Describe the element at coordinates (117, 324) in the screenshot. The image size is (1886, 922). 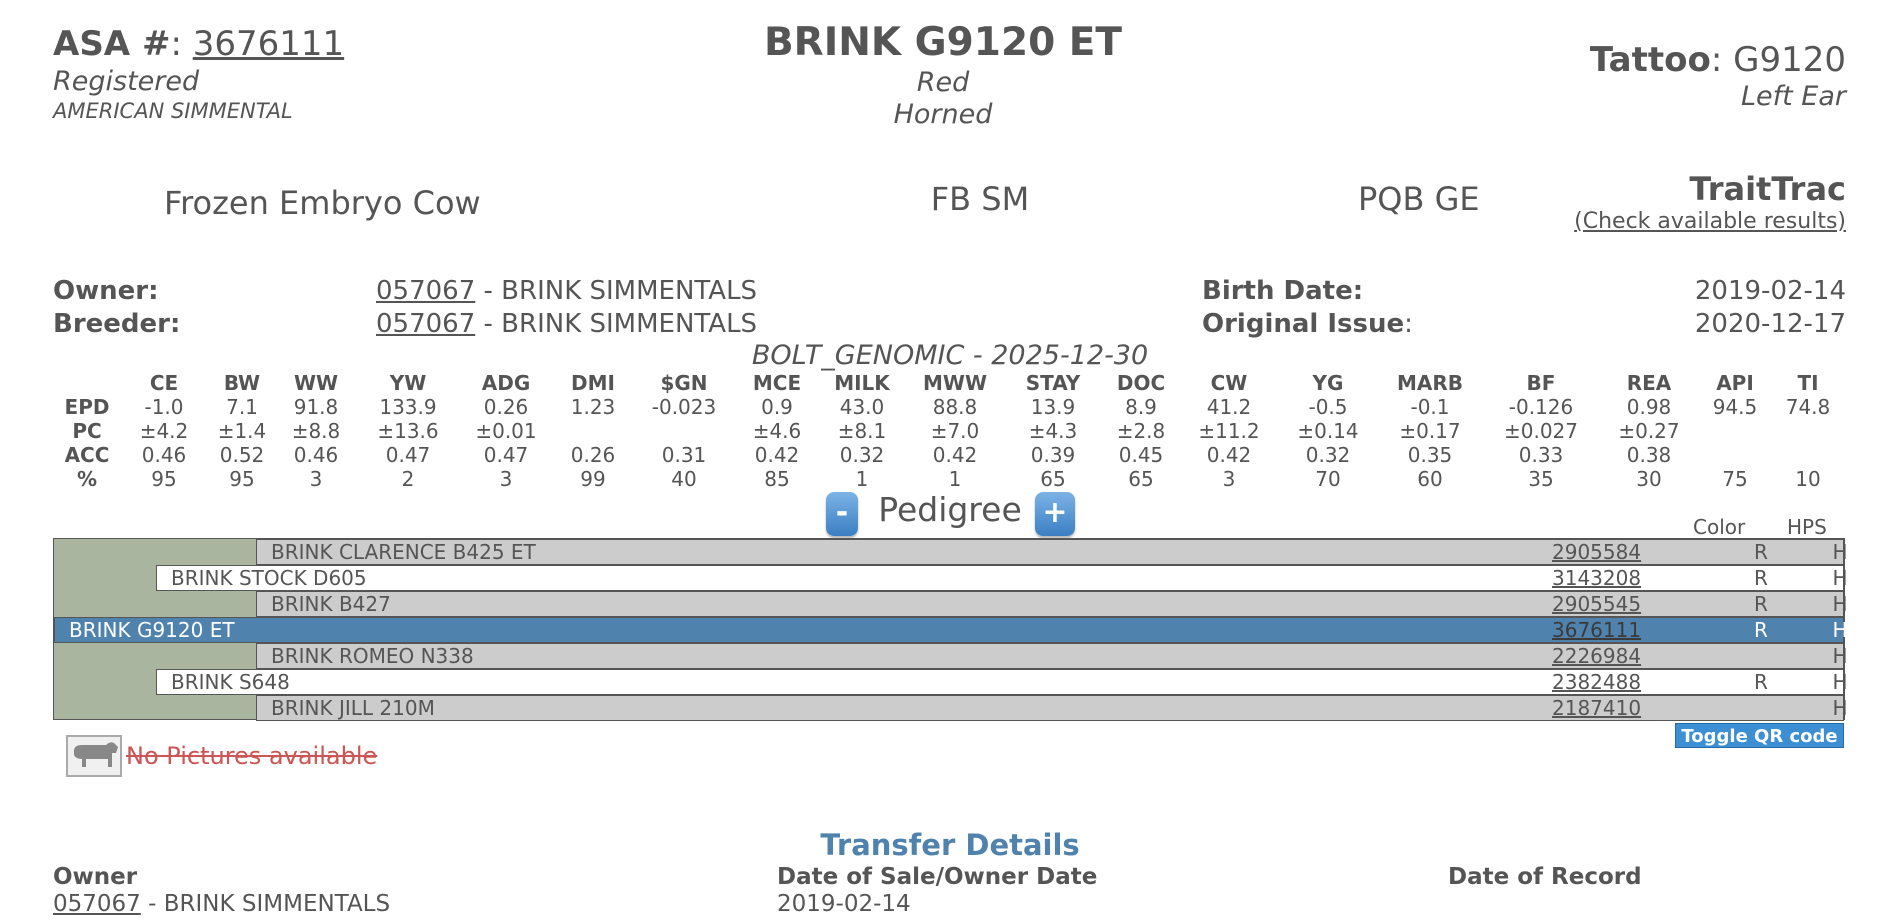
I see `breeder-label: Breeder:` at that location.